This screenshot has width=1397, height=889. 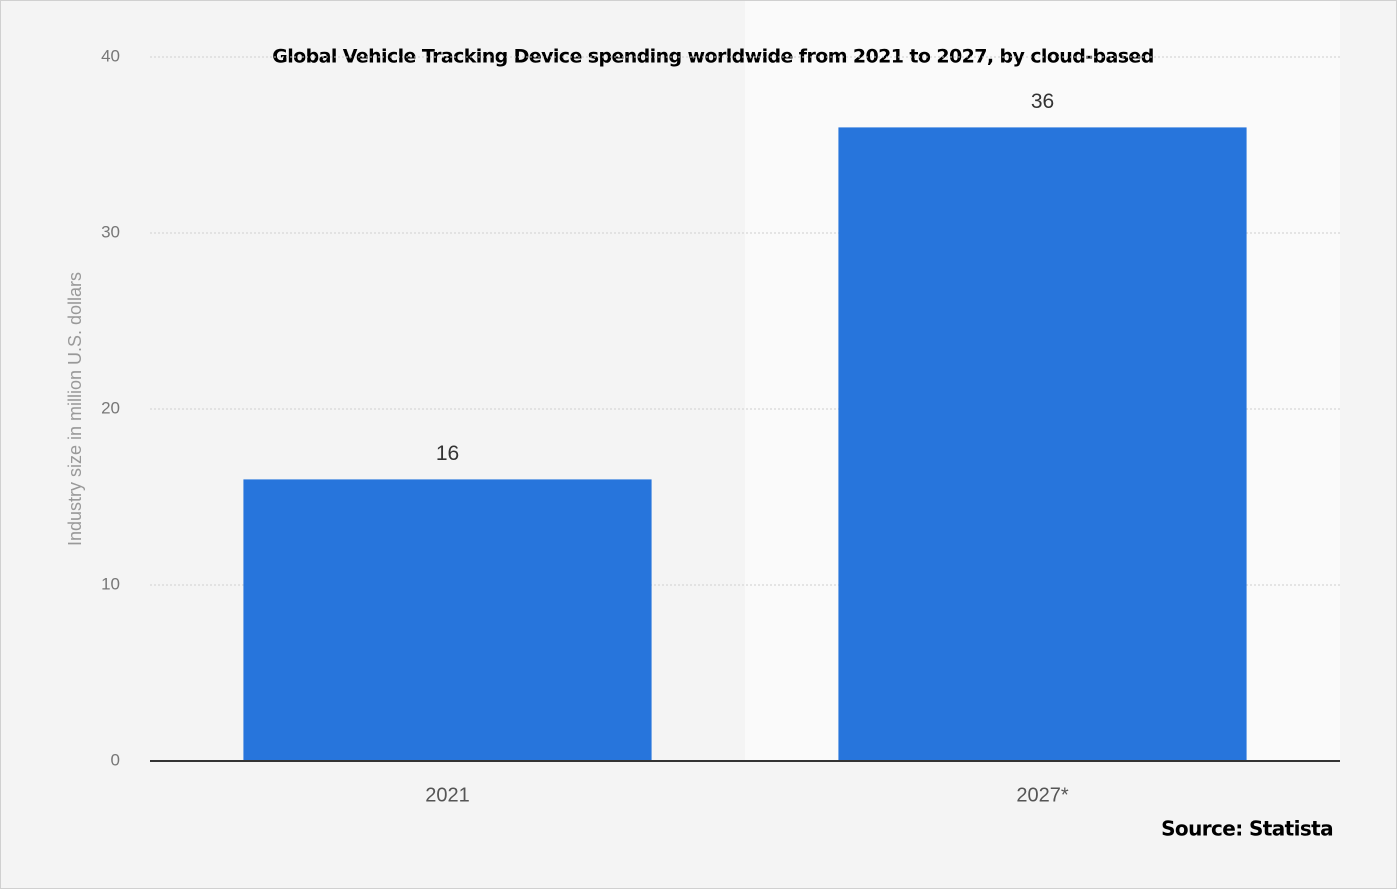 What do you see at coordinates (110, 407) in the screenshot?
I see `y-tick-label: 20` at bounding box center [110, 407].